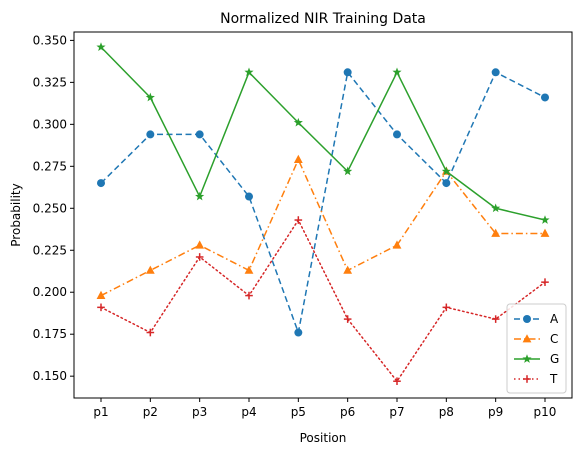 The width and height of the screenshot is (584, 455). Describe the element at coordinates (323, 19) in the screenshot. I see `chart-title: Normalized NIR Training Data` at that location.